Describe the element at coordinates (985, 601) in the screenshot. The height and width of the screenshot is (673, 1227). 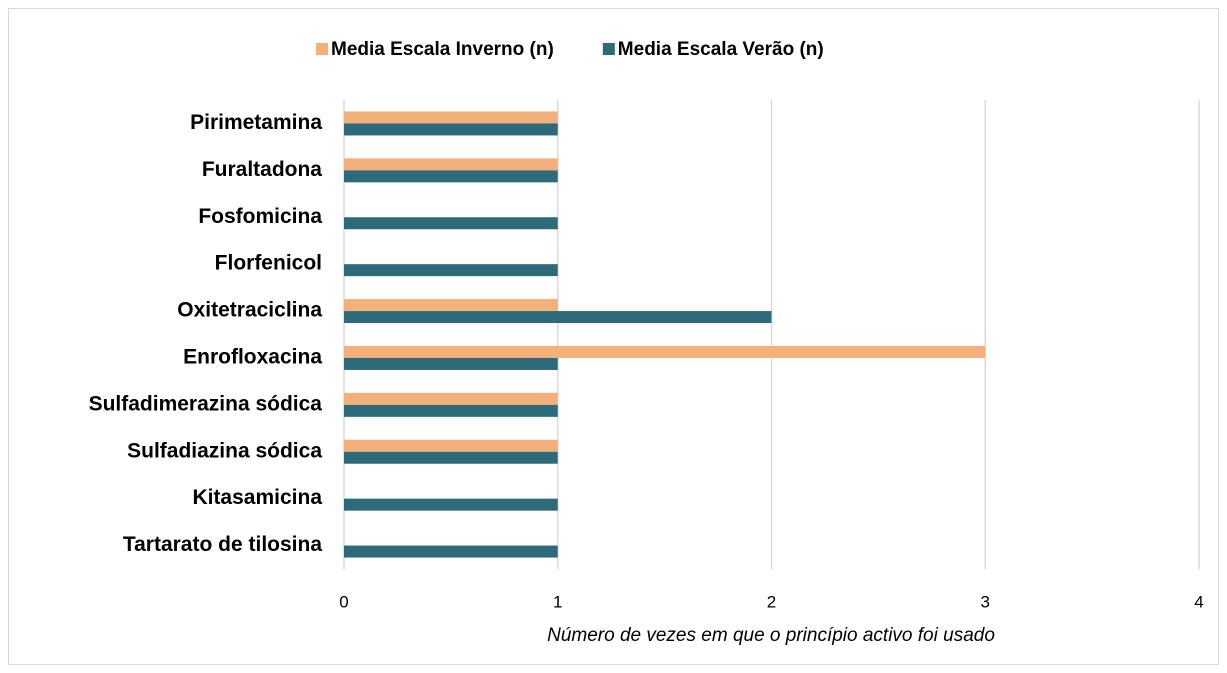
I see `x-tick-label: 3` at that location.